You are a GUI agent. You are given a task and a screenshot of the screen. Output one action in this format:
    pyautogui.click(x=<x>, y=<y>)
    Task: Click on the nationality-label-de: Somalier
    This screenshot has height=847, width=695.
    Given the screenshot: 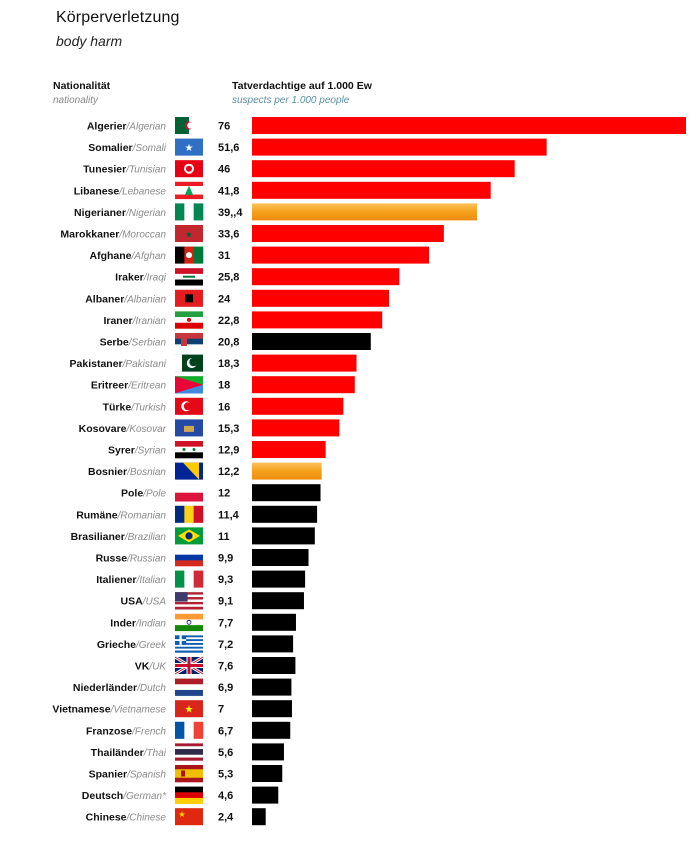 What is the action you would take?
    pyautogui.click(x=110, y=148)
    